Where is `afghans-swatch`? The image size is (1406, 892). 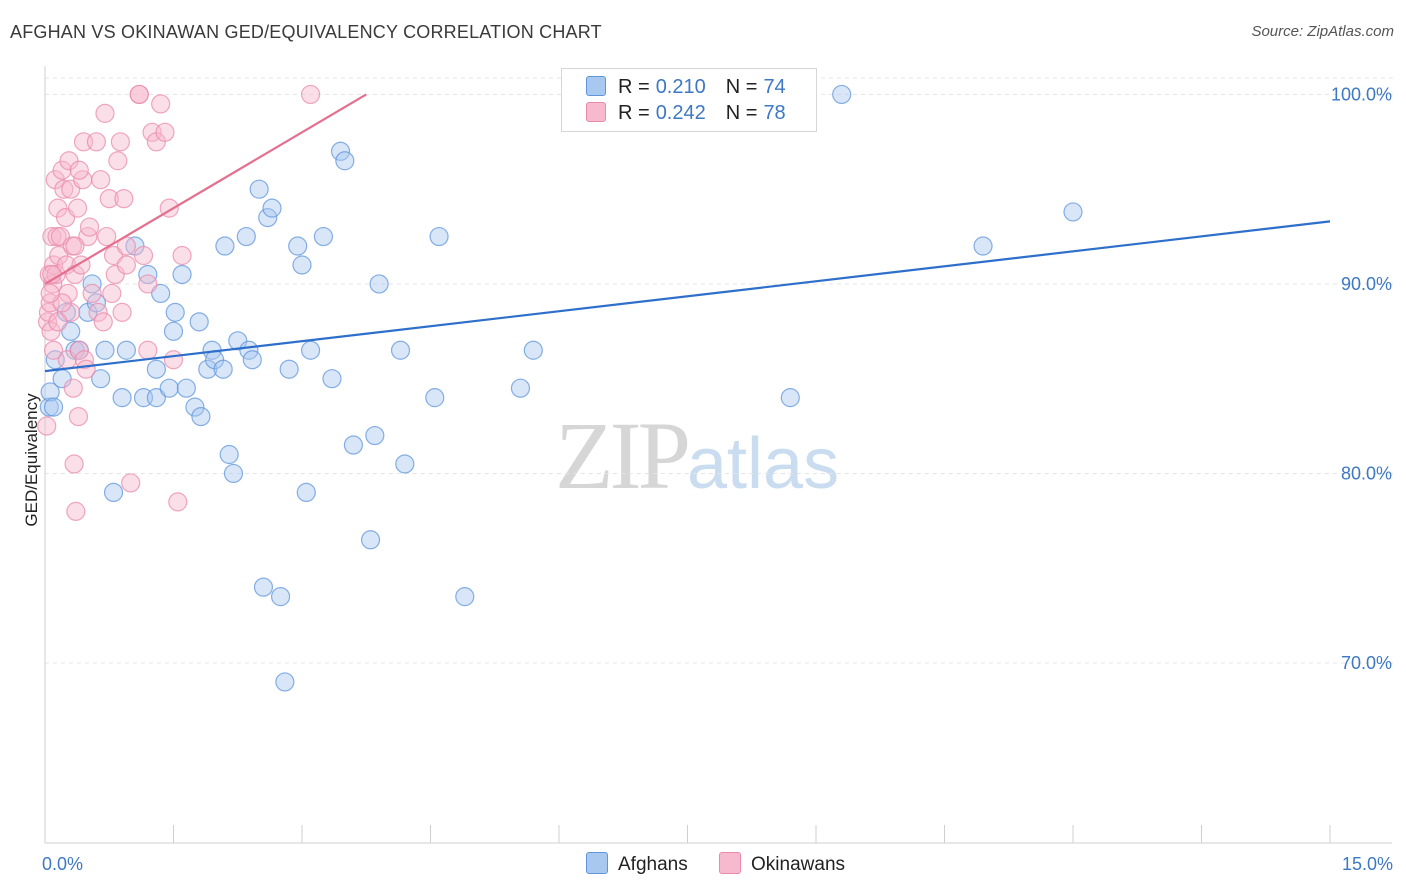 afghans-swatch is located at coordinates (596, 86).